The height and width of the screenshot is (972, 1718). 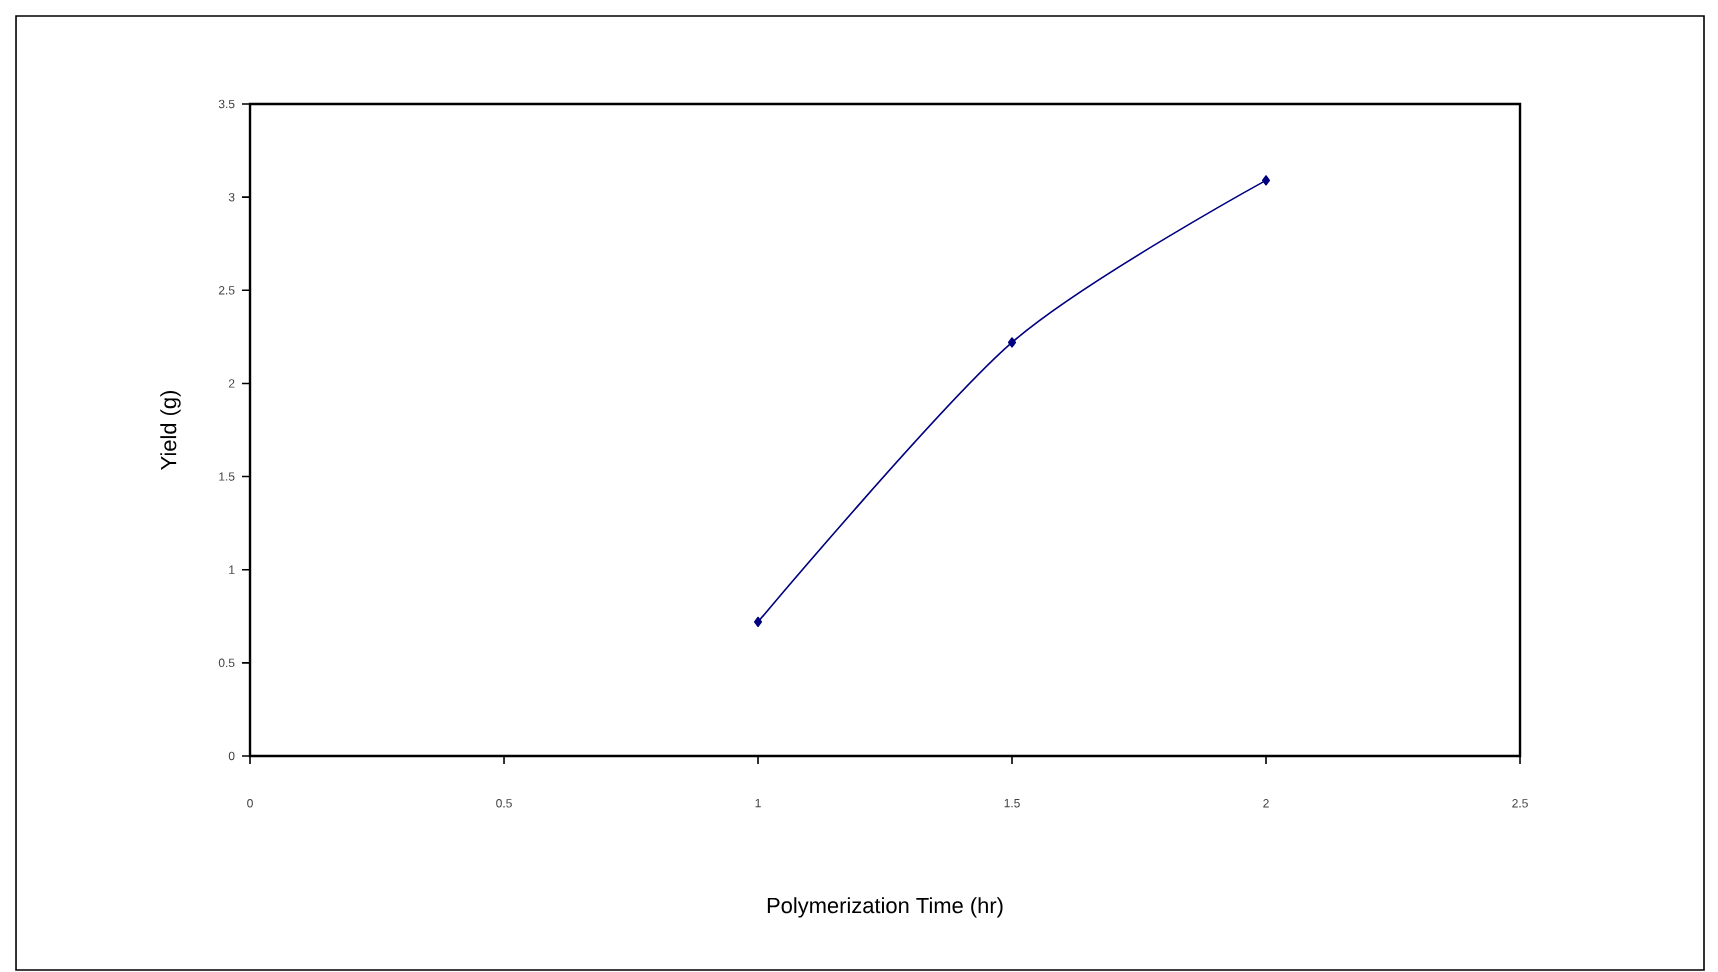 I want to click on x-axis-title: Polymerization Time (hr), so click(x=885, y=907).